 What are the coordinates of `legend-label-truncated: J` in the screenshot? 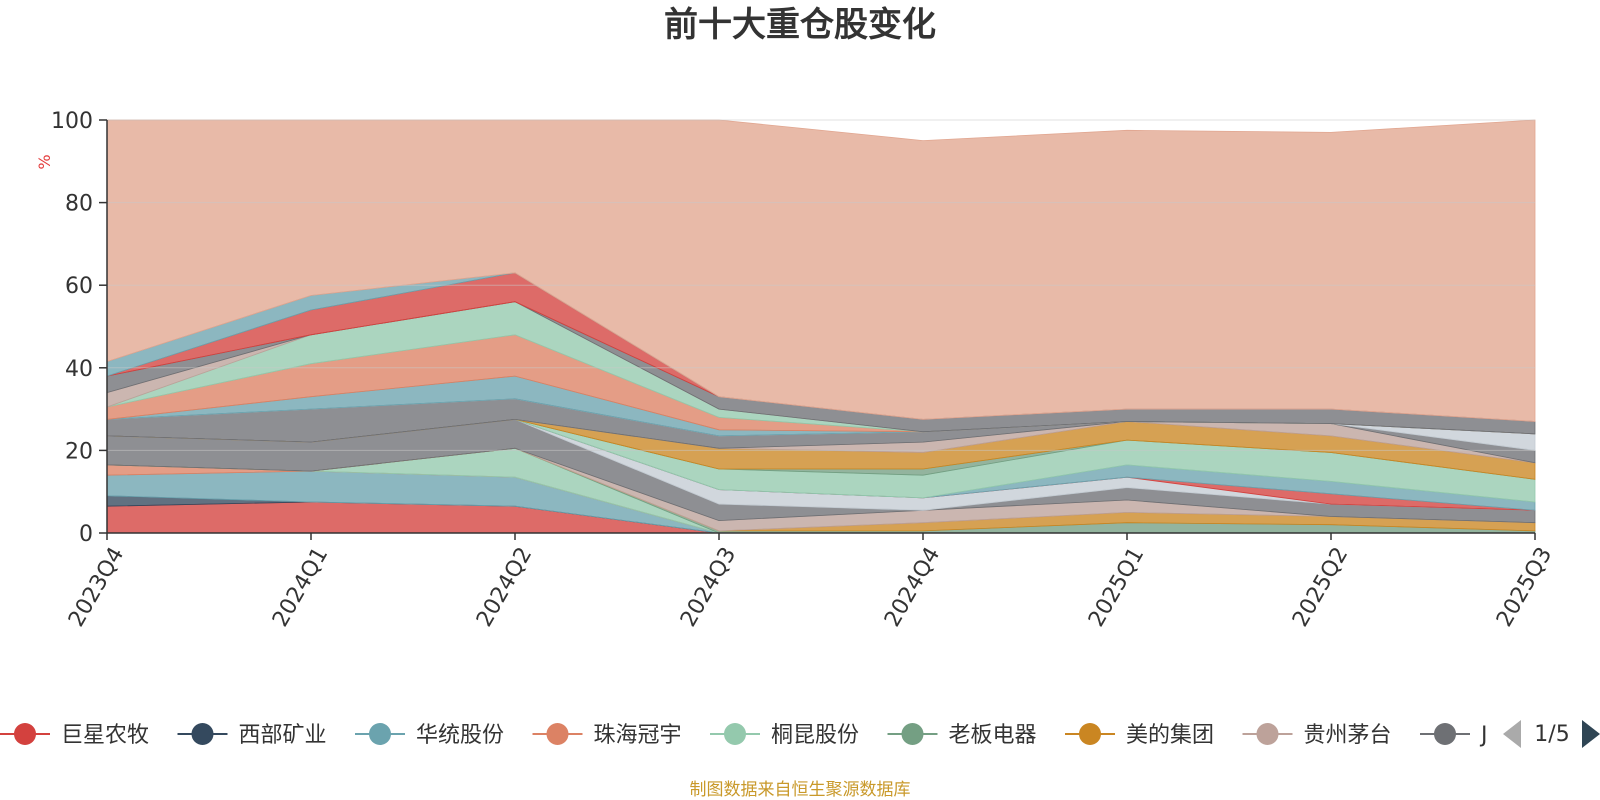 It's located at (1483, 735).